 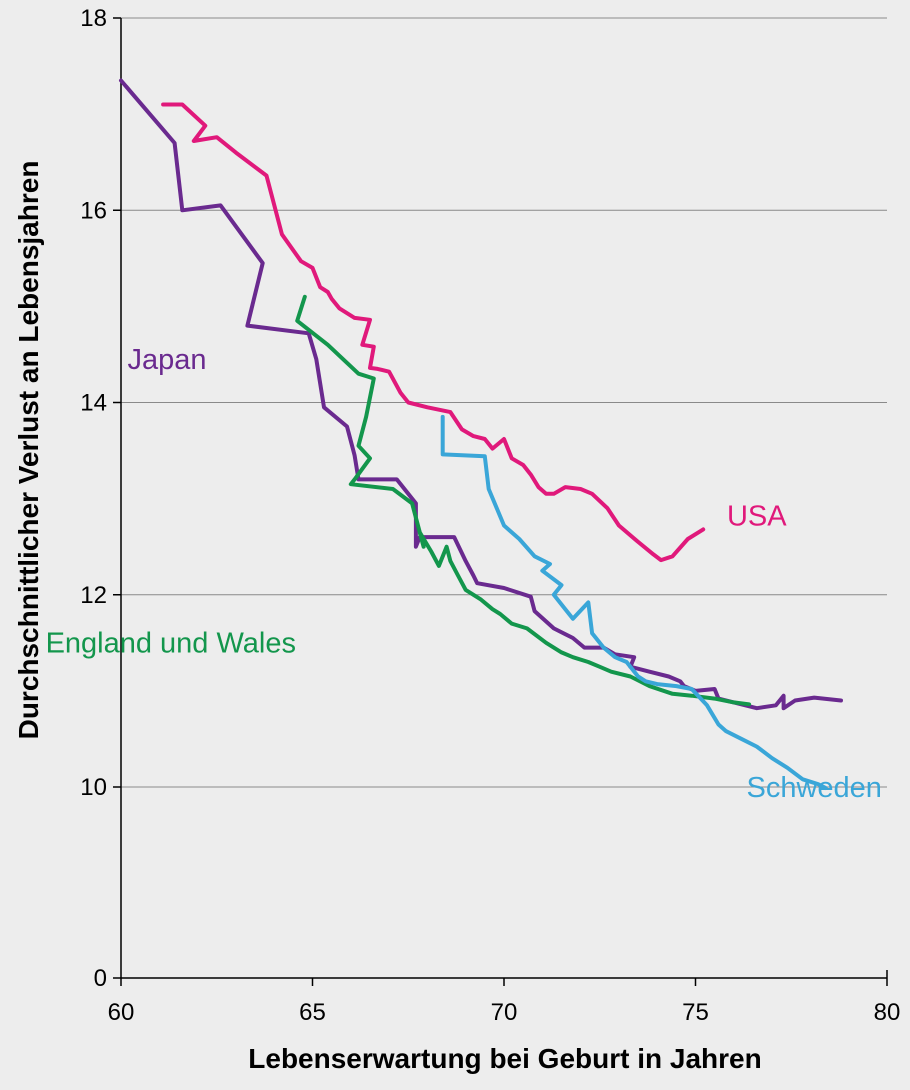 What do you see at coordinates (695, 1012) in the screenshot?
I see `x-tick-label-75: 75` at bounding box center [695, 1012].